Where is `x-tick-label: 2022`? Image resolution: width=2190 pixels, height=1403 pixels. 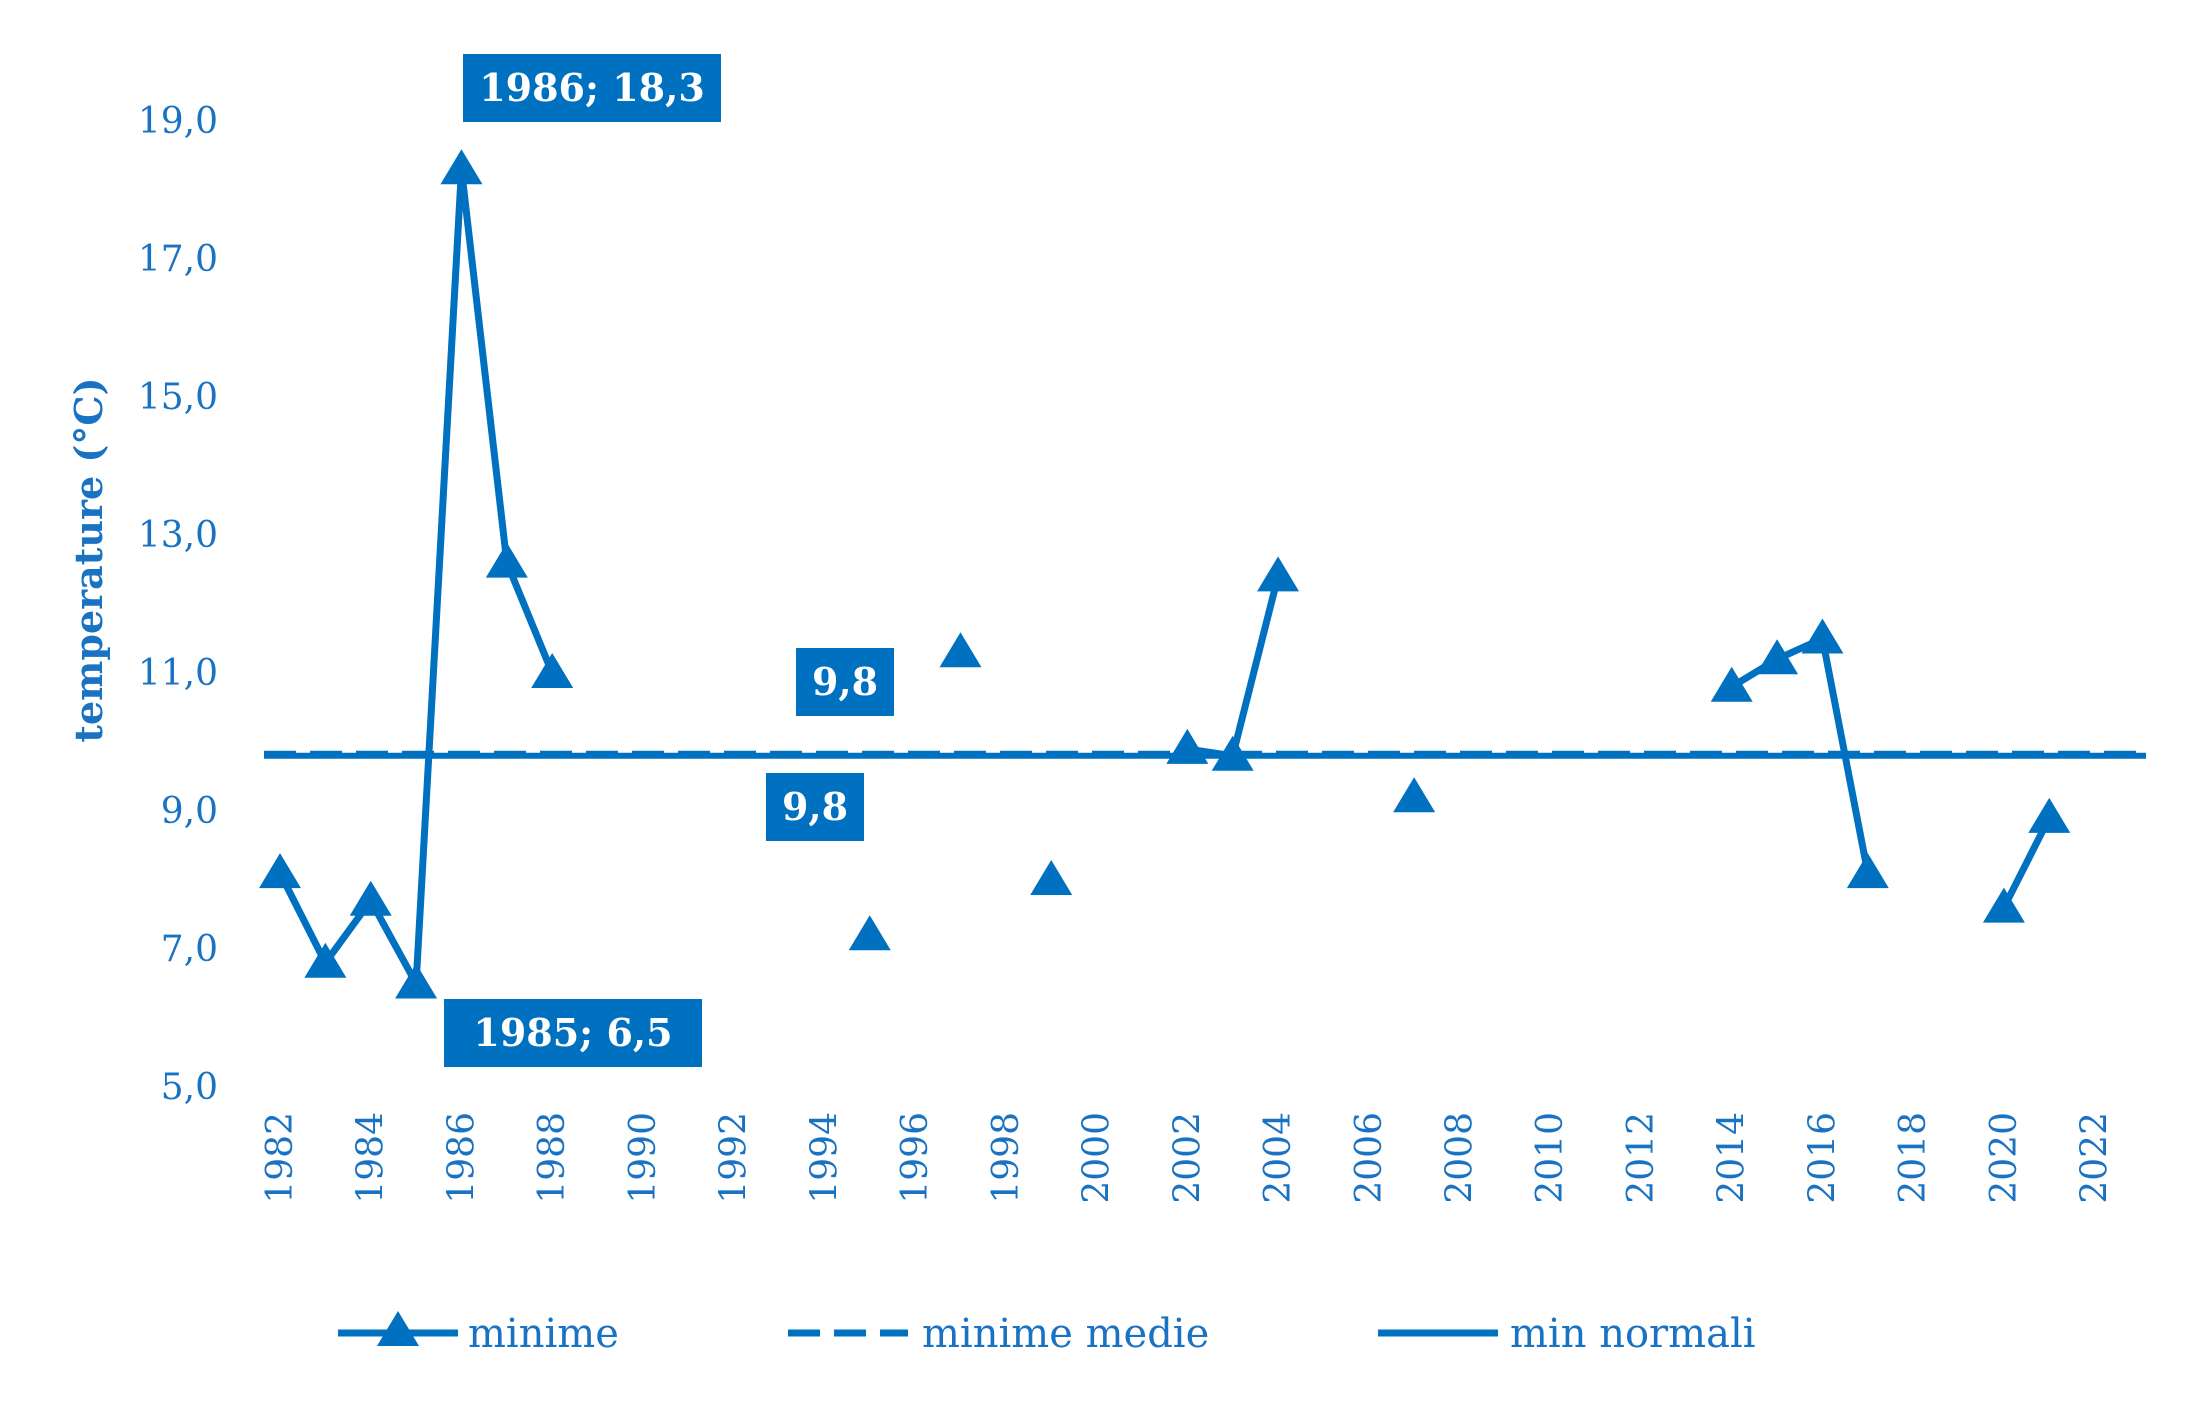 x-tick-label: 2022 is located at coordinates (2095, 1158).